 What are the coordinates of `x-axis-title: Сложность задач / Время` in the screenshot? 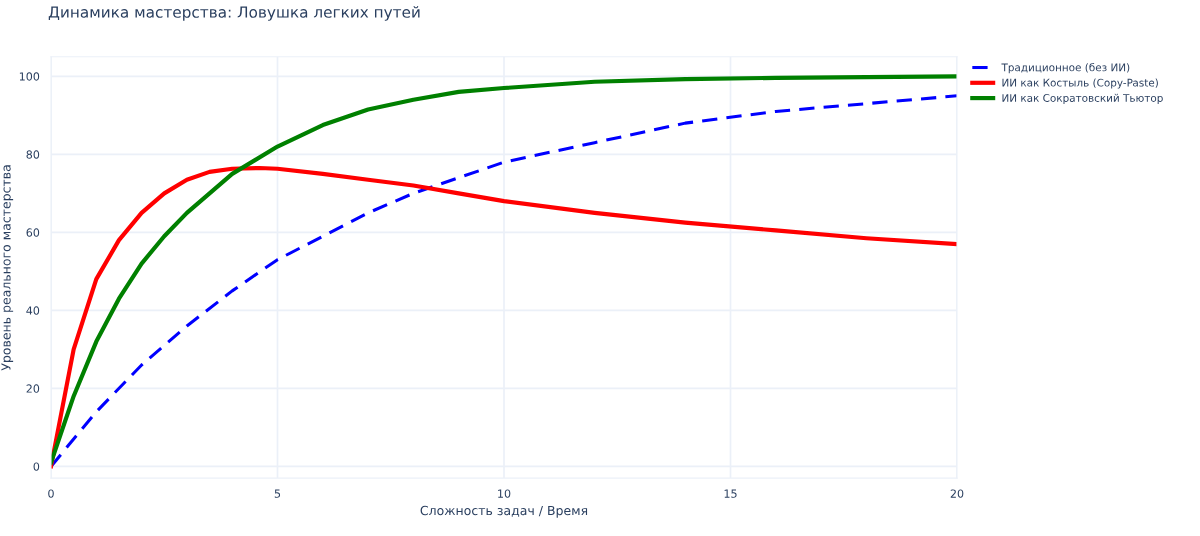 It's located at (504, 511).